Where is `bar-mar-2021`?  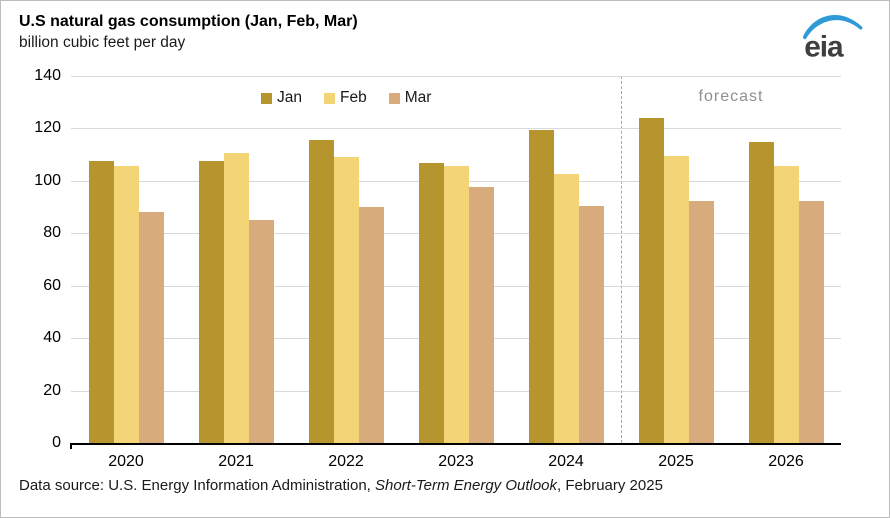
bar-mar-2021 is located at coordinates (261, 331).